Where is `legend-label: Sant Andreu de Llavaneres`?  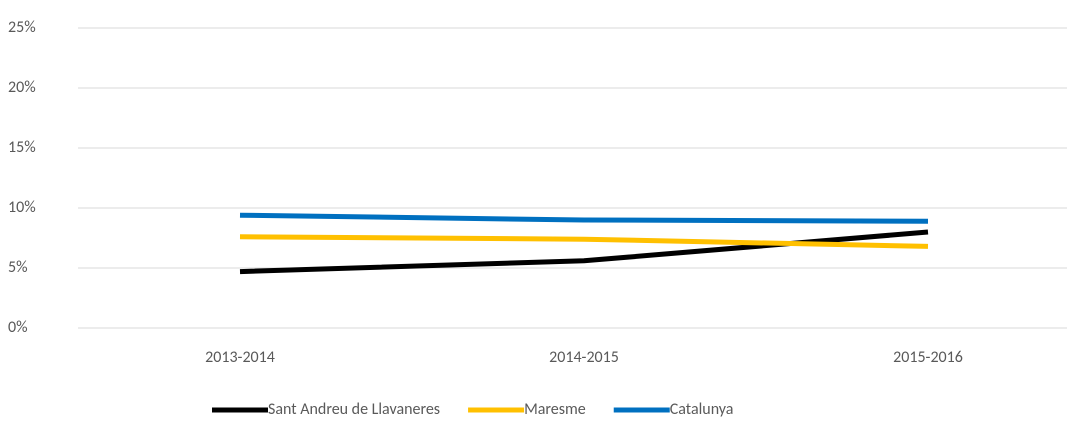
legend-label: Sant Andreu de Llavaneres is located at coordinates (354, 409).